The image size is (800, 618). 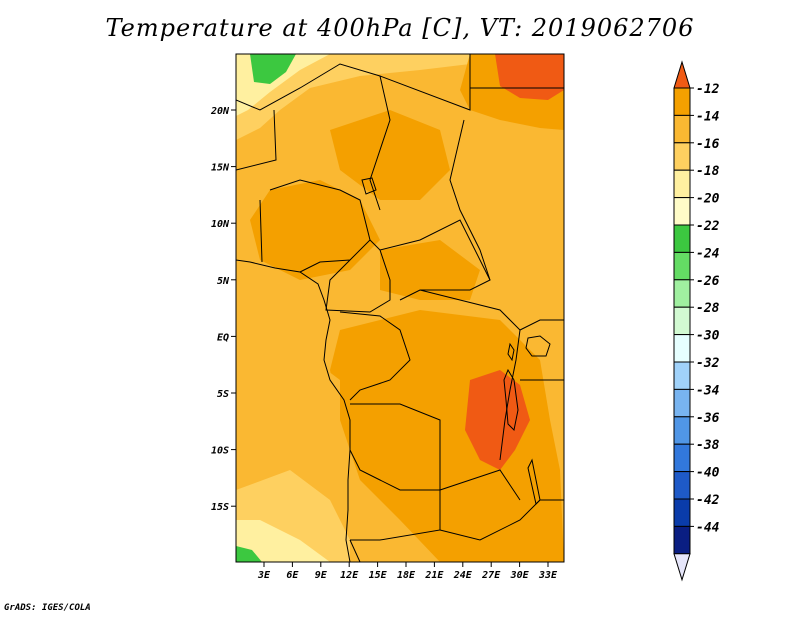 I want to click on lon-tick-label: 3E, so click(x=264, y=575).